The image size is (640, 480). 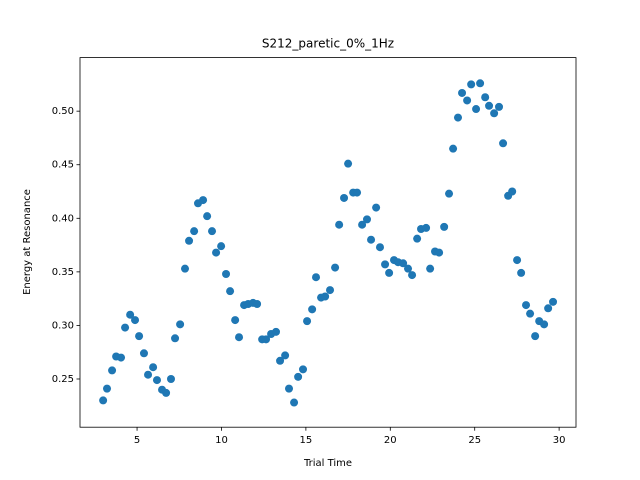 I want to click on y-tick-label: 0.50, so click(x=63, y=111).